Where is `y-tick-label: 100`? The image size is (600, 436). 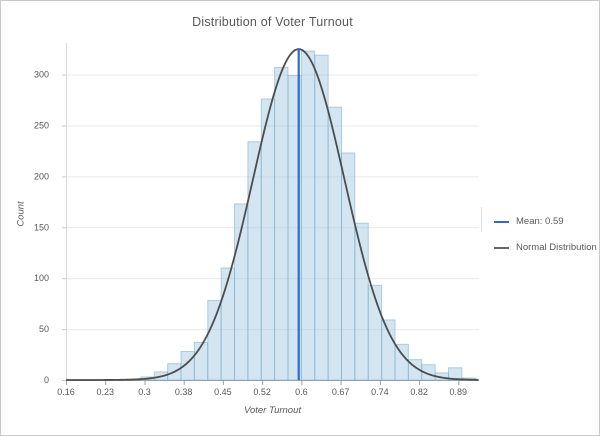
y-tick-label: 100 is located at coordinates (41, 278).